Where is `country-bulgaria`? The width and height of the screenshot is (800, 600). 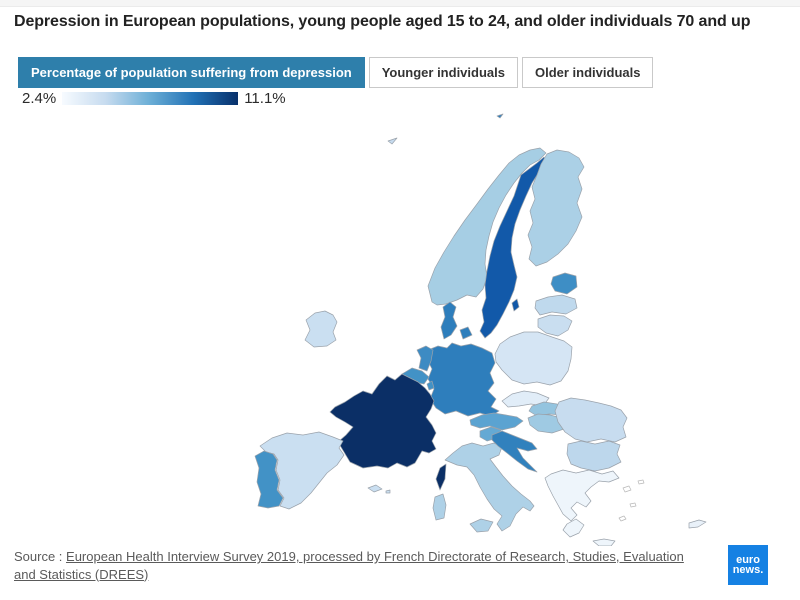 country-bulgaria is located at coordinates (594, 456).